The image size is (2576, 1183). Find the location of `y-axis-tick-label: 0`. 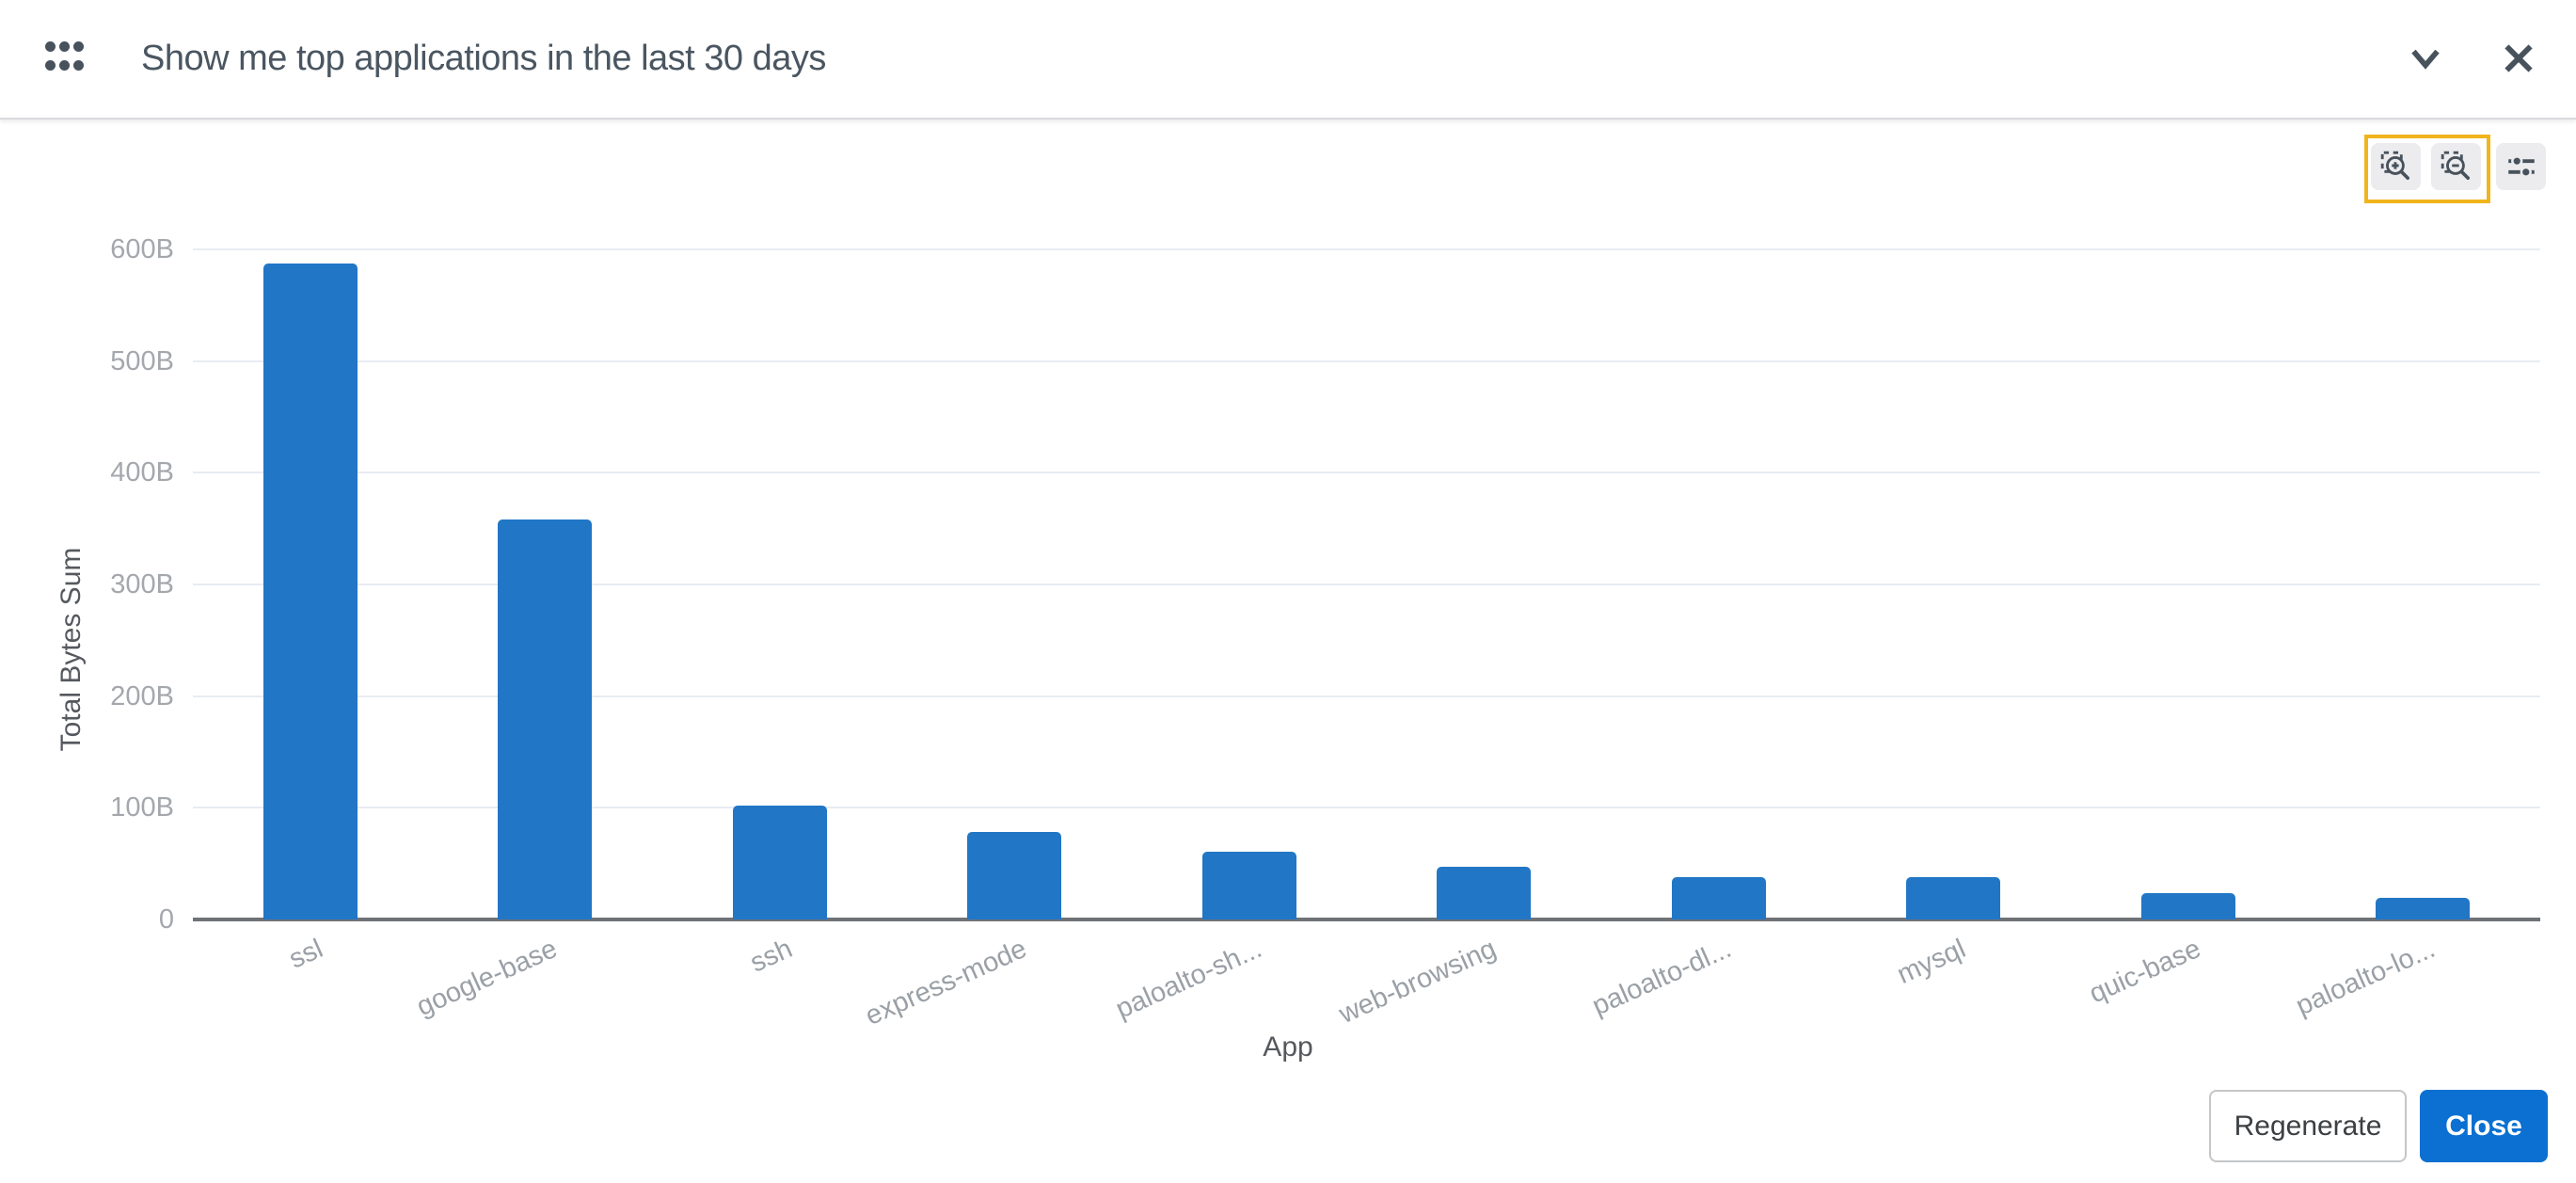

y-axis-tick-label: 0 is located at coordinates (166, 920).